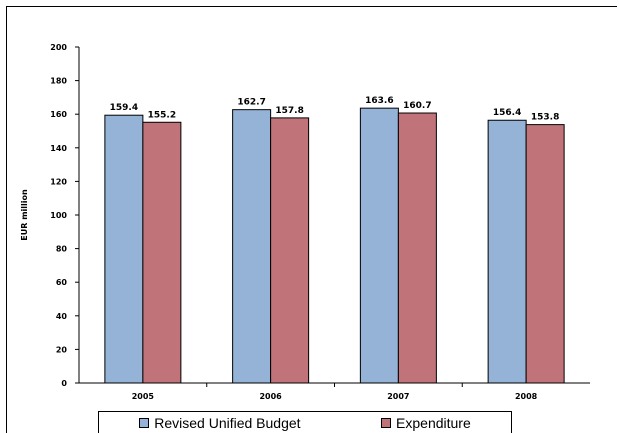 This screenshot has width=619, height=433. Describe the element at coordinates (58, 47) in the screenshot. I see `y-tick-label: 200` at that location.